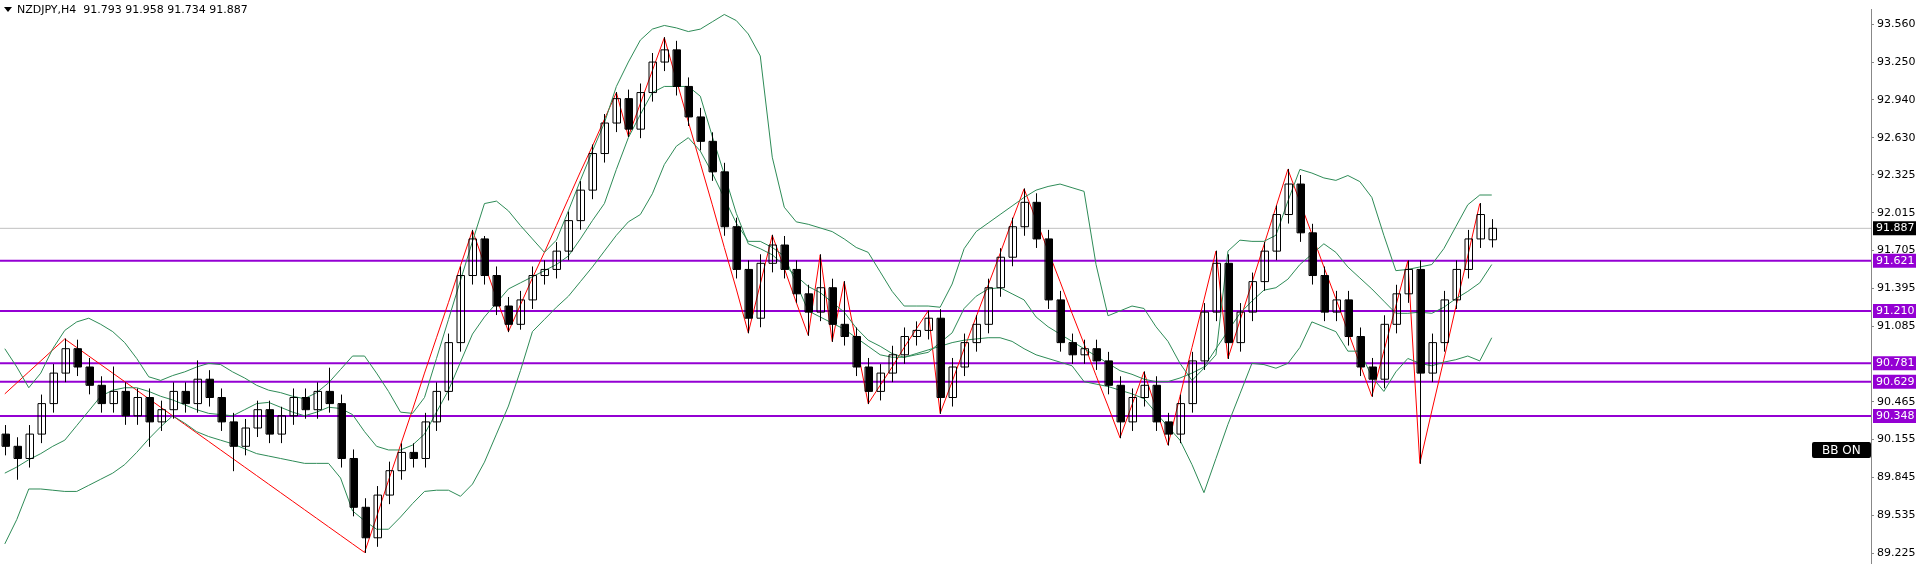 The height and width of the screenshot is (573, 1916). Describe the element at coordinates (1896, 288) in the screenshot. I see `y-tick-label: 91.395` at that location.